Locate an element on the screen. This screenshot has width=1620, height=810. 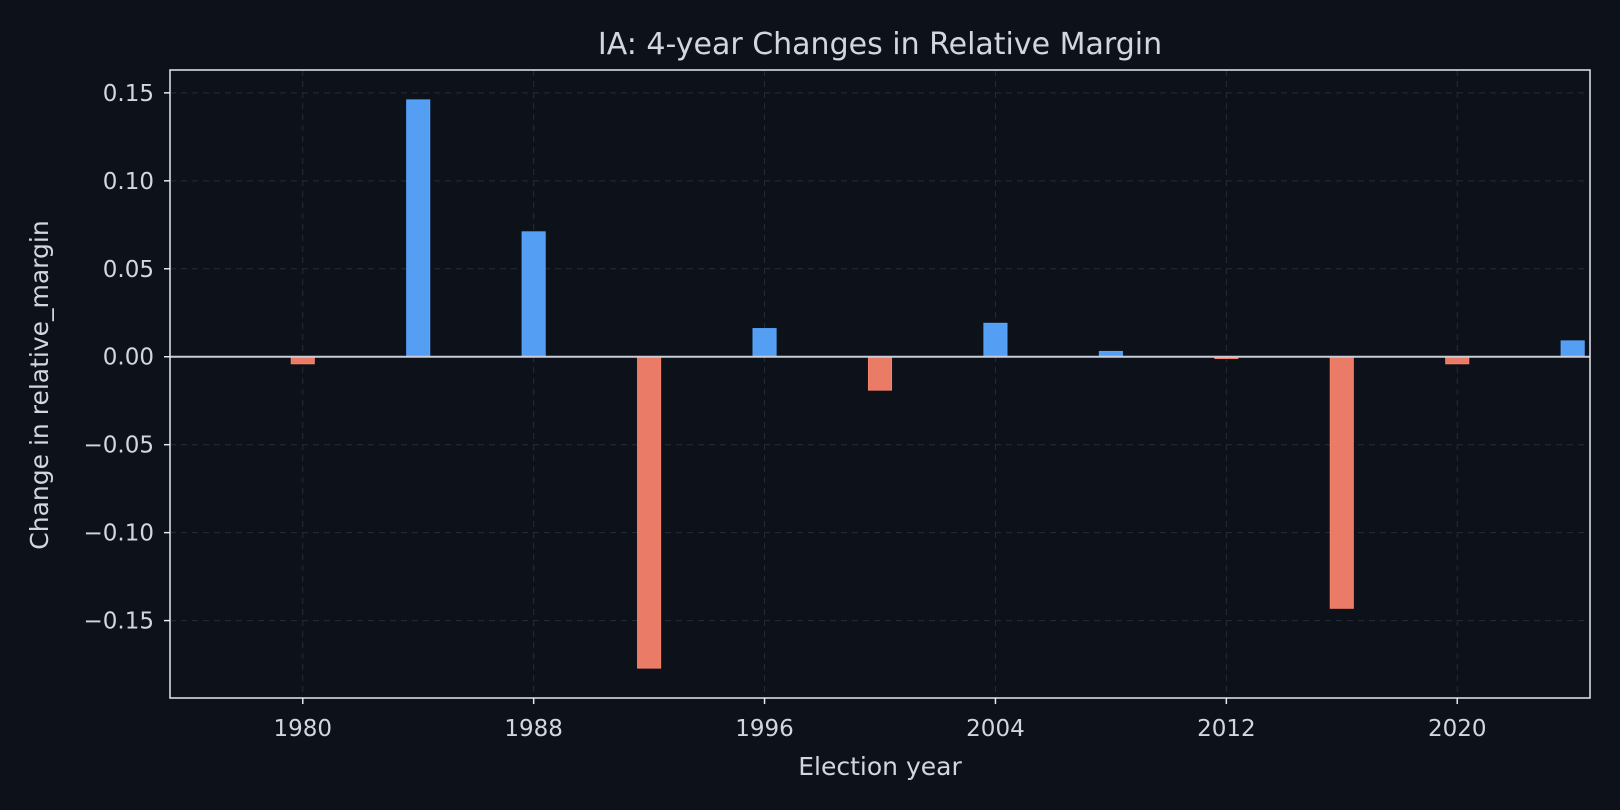
bar-2000 is located at coordinates (880, 373).